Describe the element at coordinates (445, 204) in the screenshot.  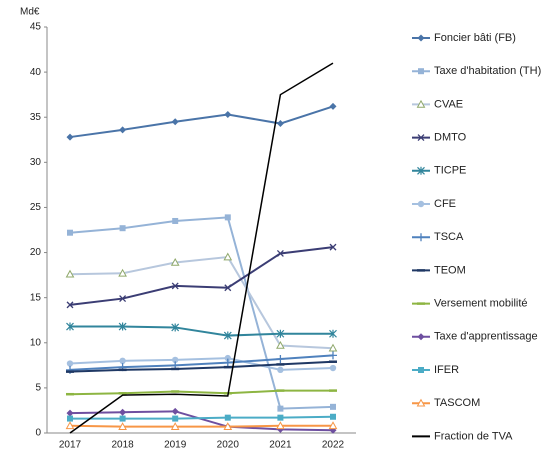
I see `legend-label: CFE` at that location.